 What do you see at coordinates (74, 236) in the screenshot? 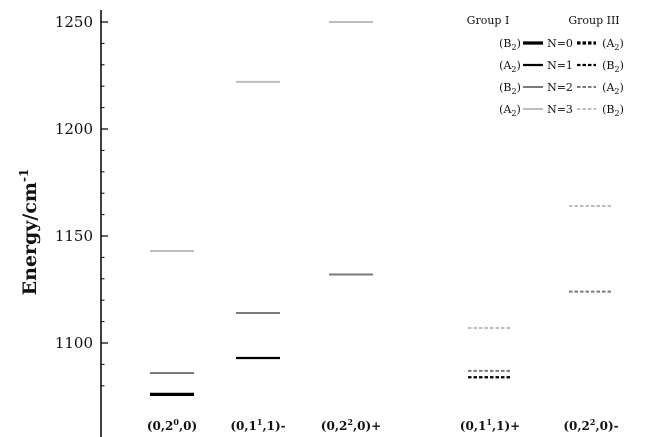
I see `y-tick-label: 1150` at bounding box center [74, 236].